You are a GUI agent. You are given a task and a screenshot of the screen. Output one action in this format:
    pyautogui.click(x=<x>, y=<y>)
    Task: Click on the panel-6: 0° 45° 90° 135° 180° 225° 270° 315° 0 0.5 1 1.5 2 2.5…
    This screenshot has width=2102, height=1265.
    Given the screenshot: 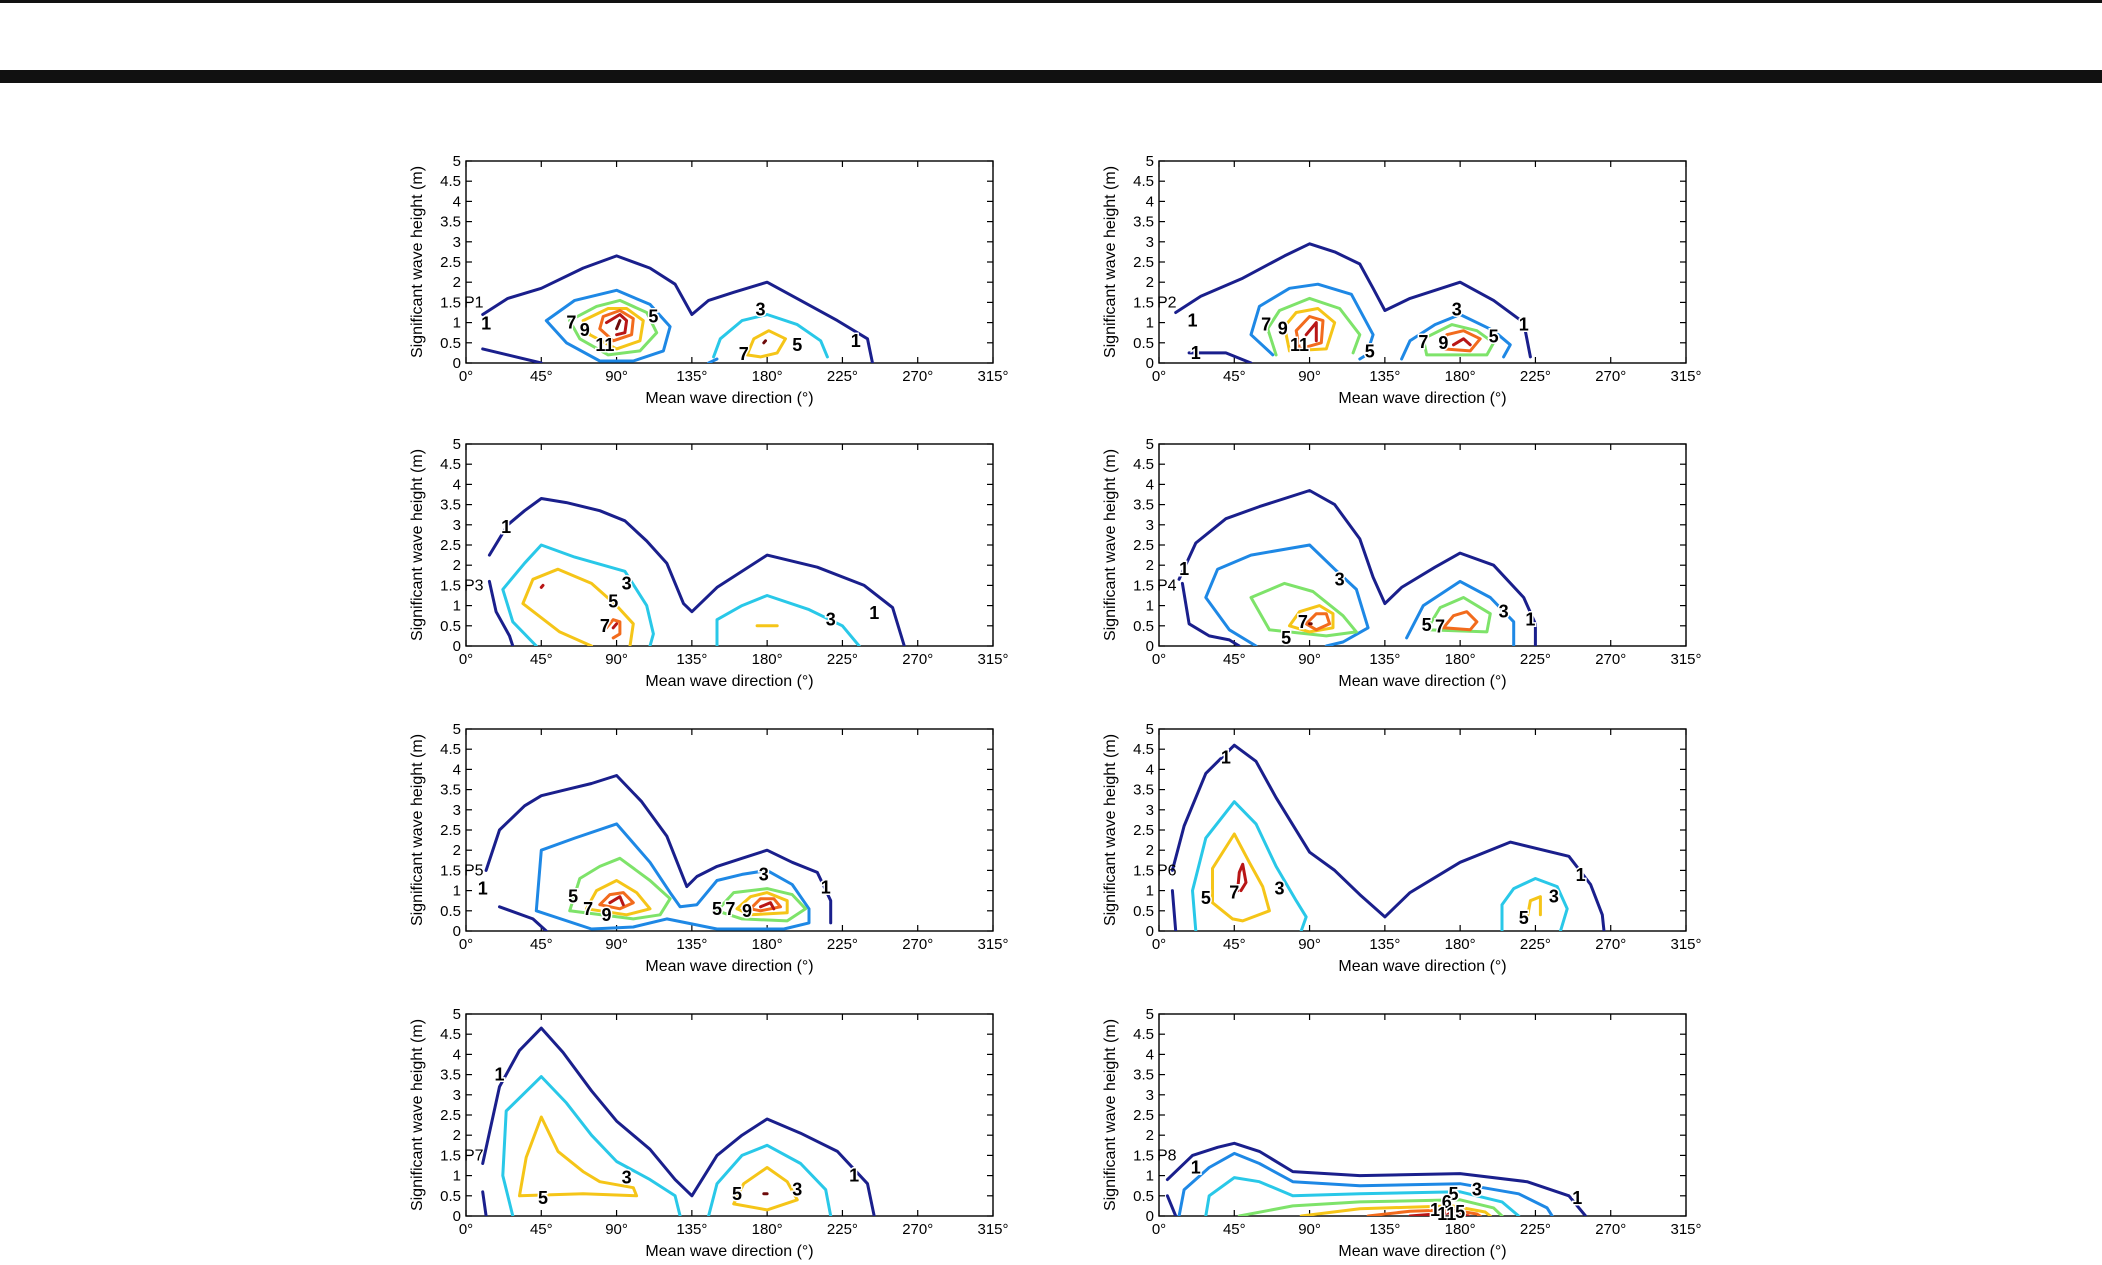 What is the action you would take?
    pyautogui.click(x=1402, y=848)
    